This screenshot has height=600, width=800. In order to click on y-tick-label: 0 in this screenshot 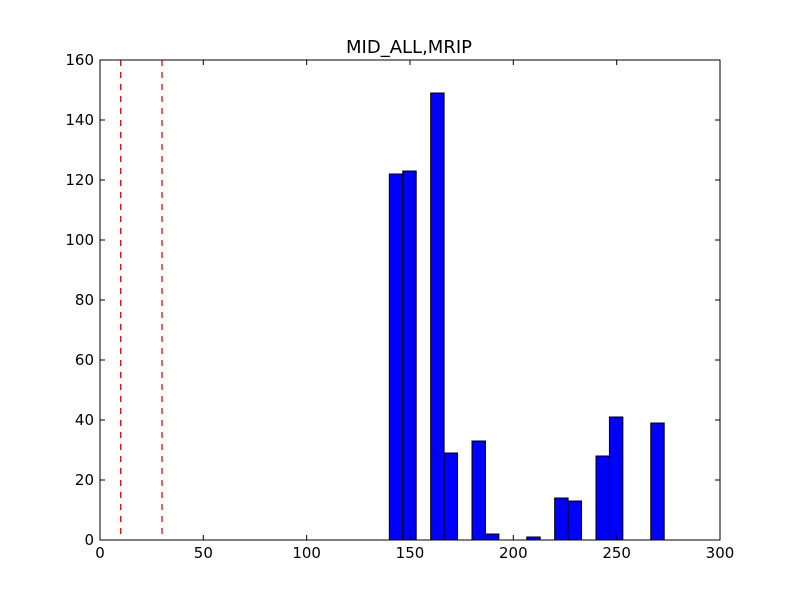, I will do `click(89, 540)`.